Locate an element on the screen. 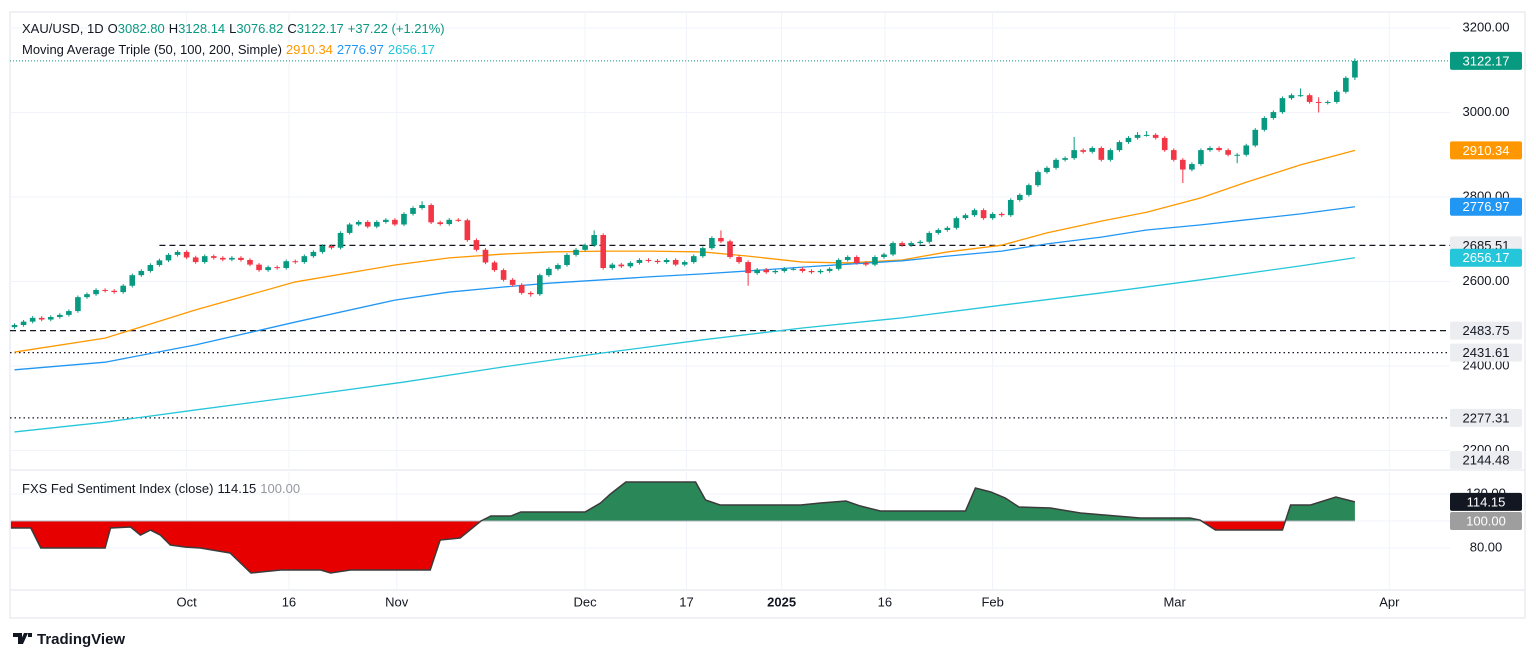  baseline-badge-bg is located at coordinates (1486, 521).